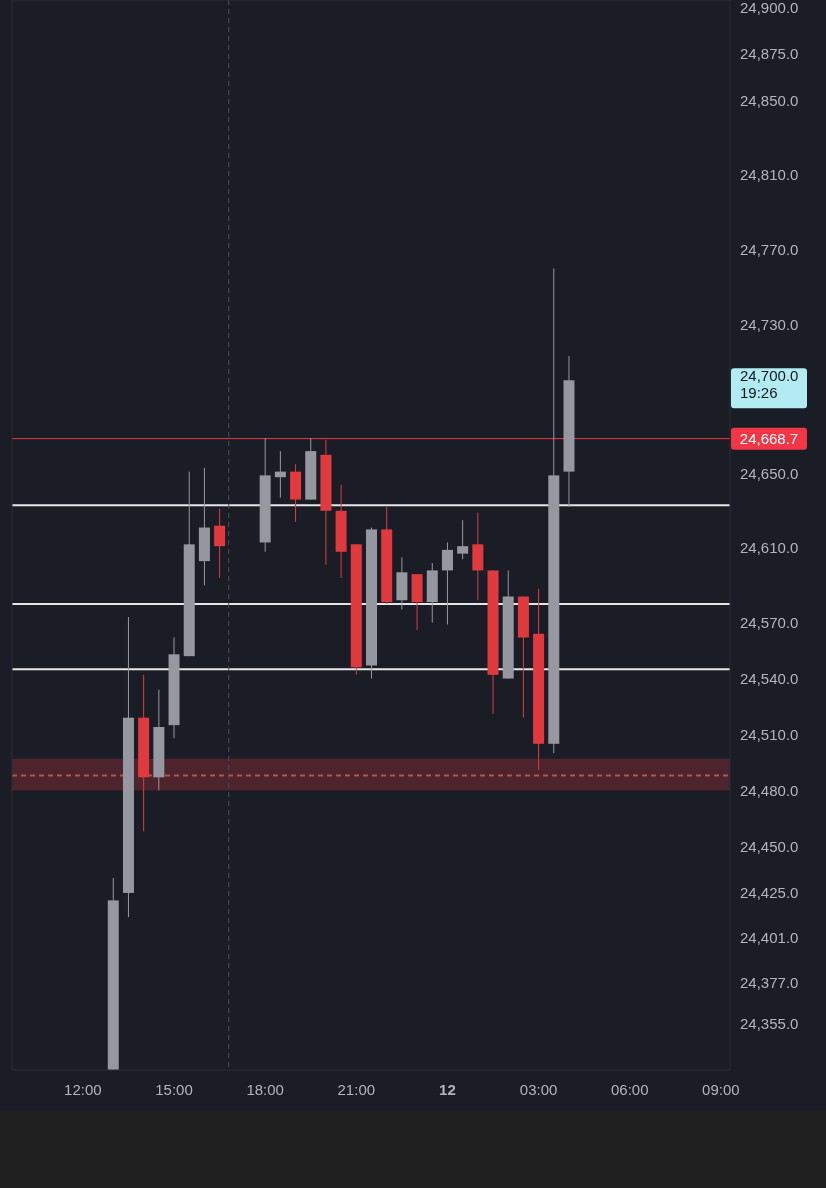 The image size is (826, 1188). I want to click on x-tick-label: 09:00, so click(721, 1089).